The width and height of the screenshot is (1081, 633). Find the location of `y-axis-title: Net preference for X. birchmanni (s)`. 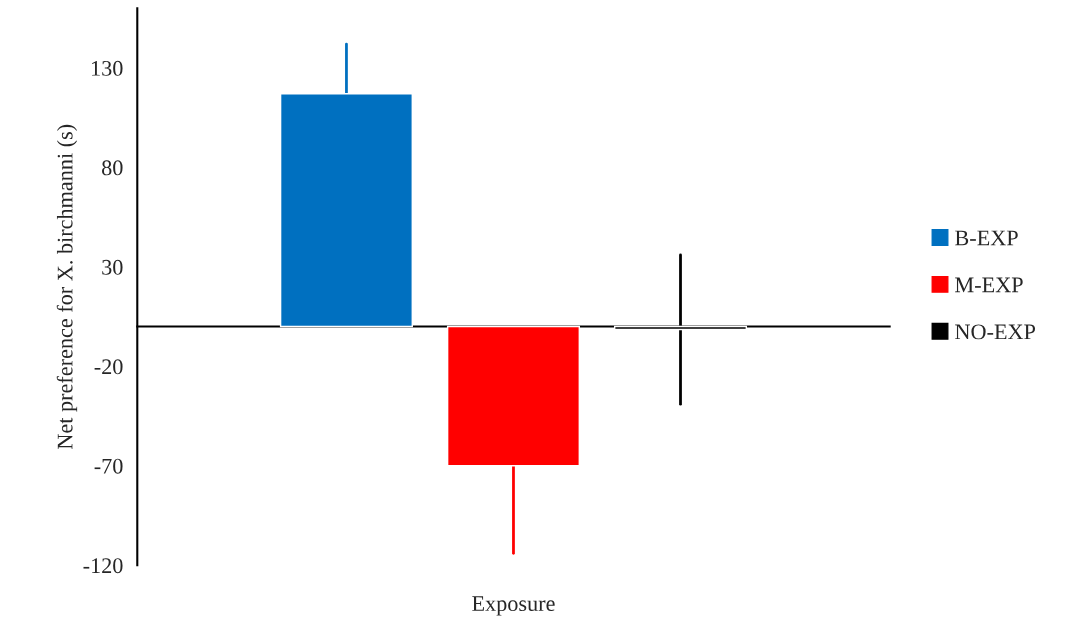

y-axis-title: Net preference for X. birchmanni (s) is located at coordinates (67, 286).